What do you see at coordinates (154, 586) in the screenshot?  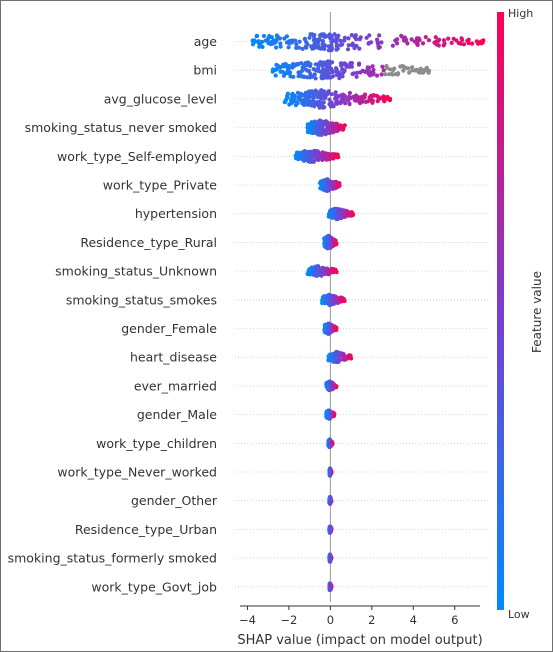 I see `feature-label: work_type_Govt_job` at bounding box center [154, 586].